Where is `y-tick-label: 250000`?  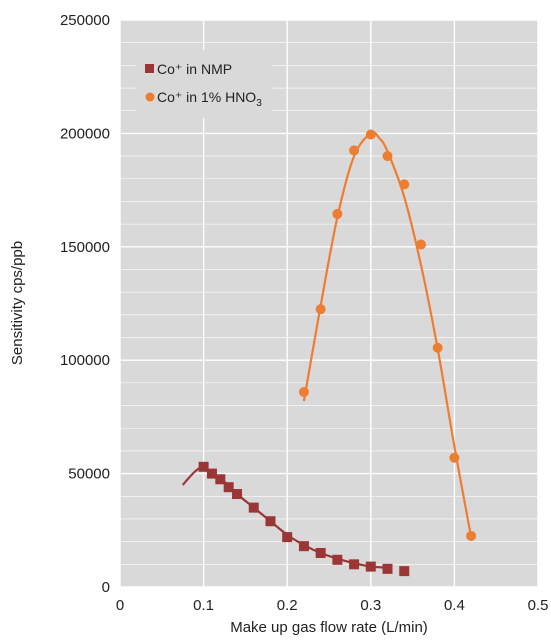 y-tick-label: 250000 is located at coordinates (85, 20).